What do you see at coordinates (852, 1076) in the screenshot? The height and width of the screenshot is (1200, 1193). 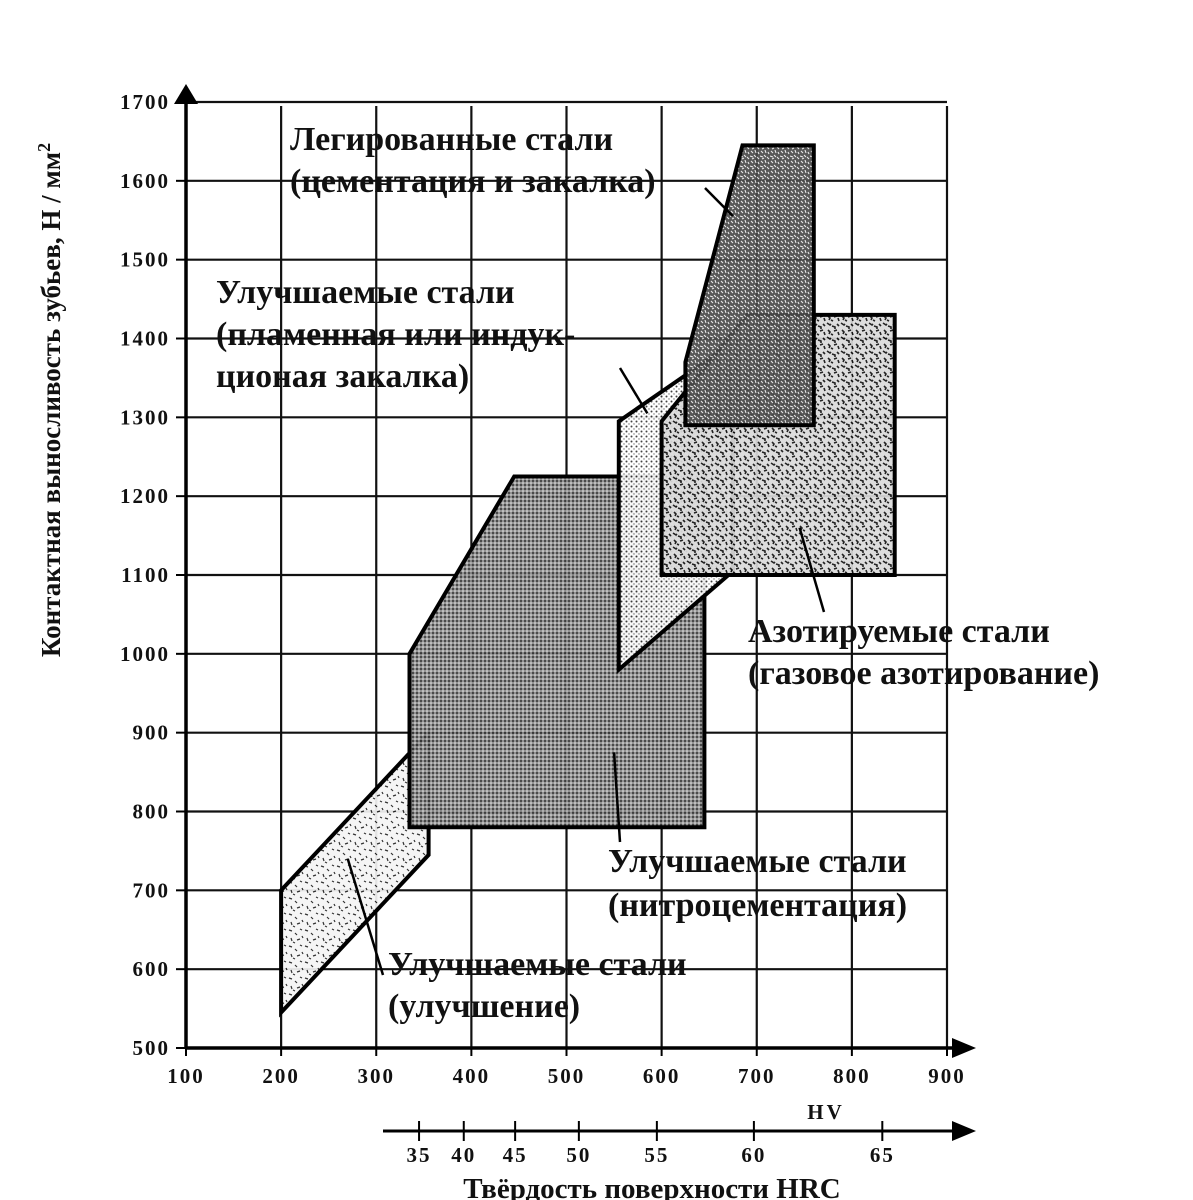 I see `x-tick-label: 800` at bounding box center [852, 1076].